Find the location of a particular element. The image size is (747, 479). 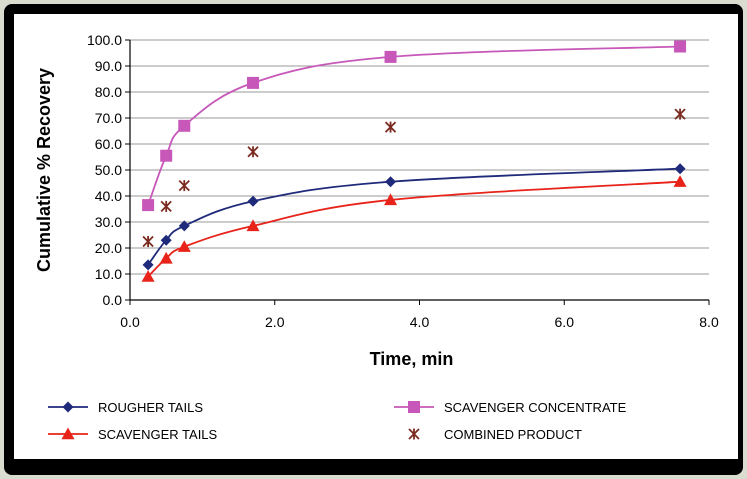

series-line-rougher-tails is located at coordinates (414, 216).